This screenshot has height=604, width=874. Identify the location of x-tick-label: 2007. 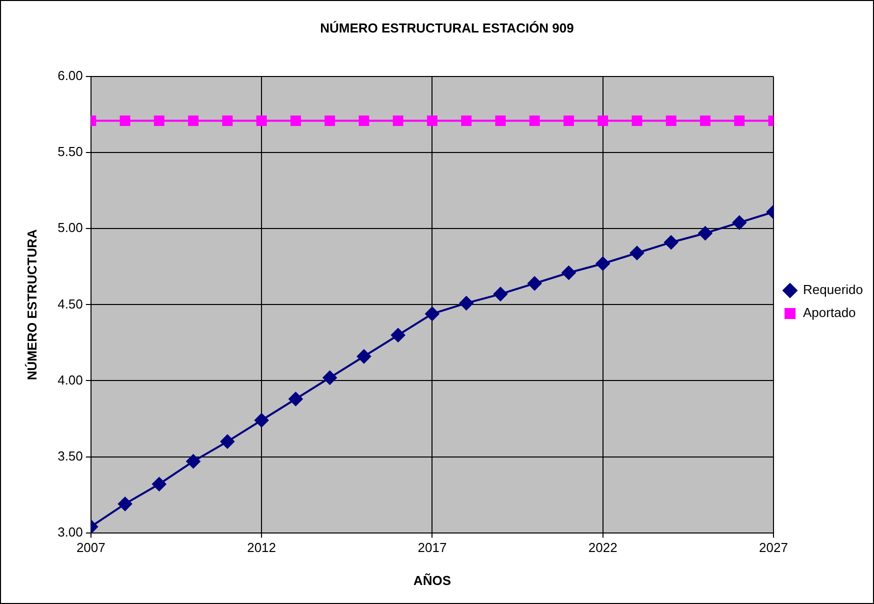
(91, 548).